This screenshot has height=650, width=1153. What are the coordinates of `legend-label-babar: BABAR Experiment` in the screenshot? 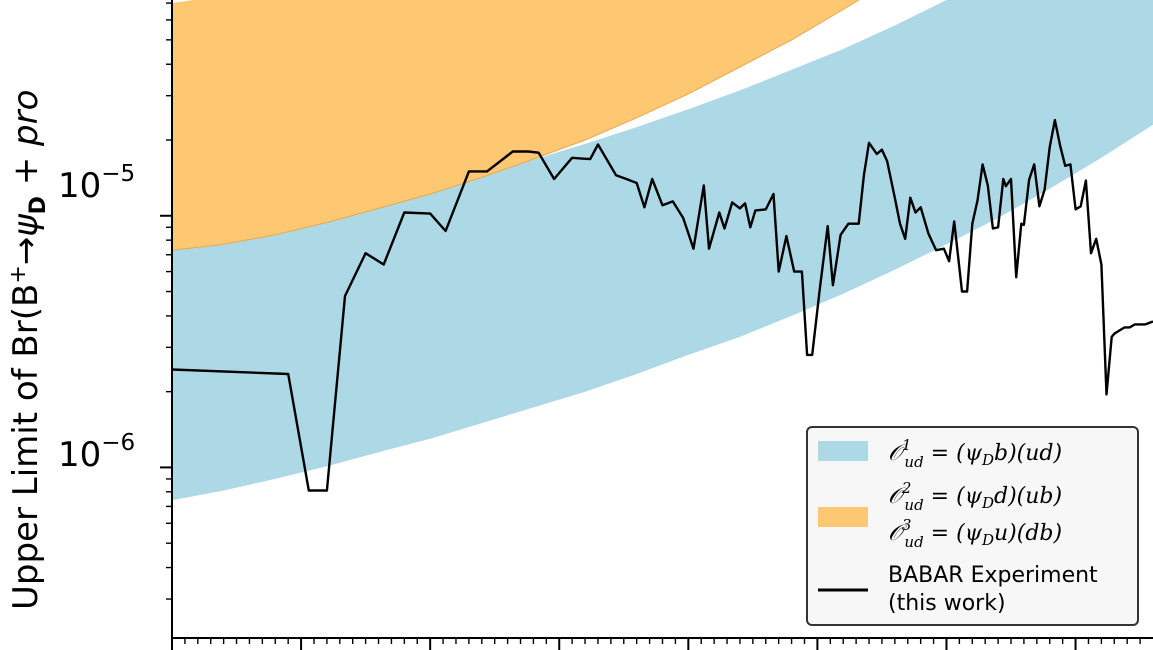 It's located at (993, 575).